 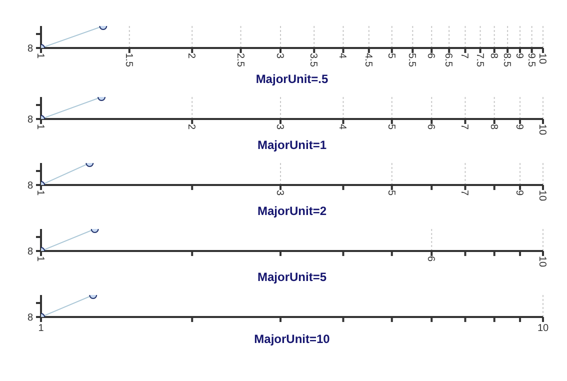 I want to click on x-tick-label: 2.5, so click(x=240, y=60).